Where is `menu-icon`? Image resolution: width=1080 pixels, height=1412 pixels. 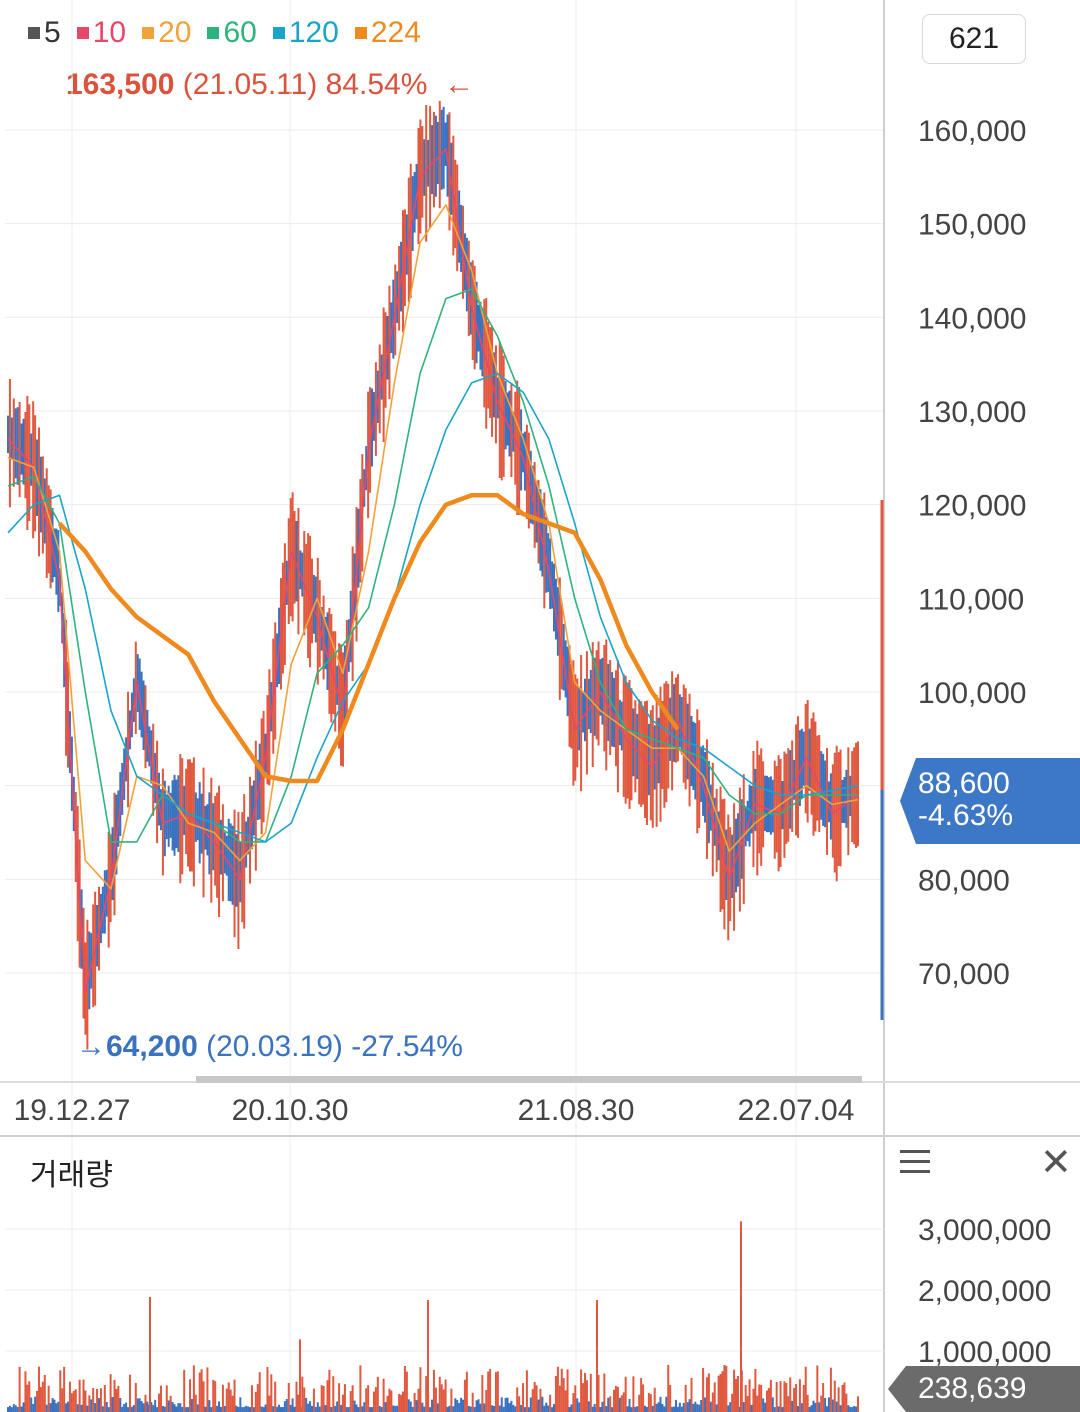
menu-icon is located at coordinates (915, 1163).